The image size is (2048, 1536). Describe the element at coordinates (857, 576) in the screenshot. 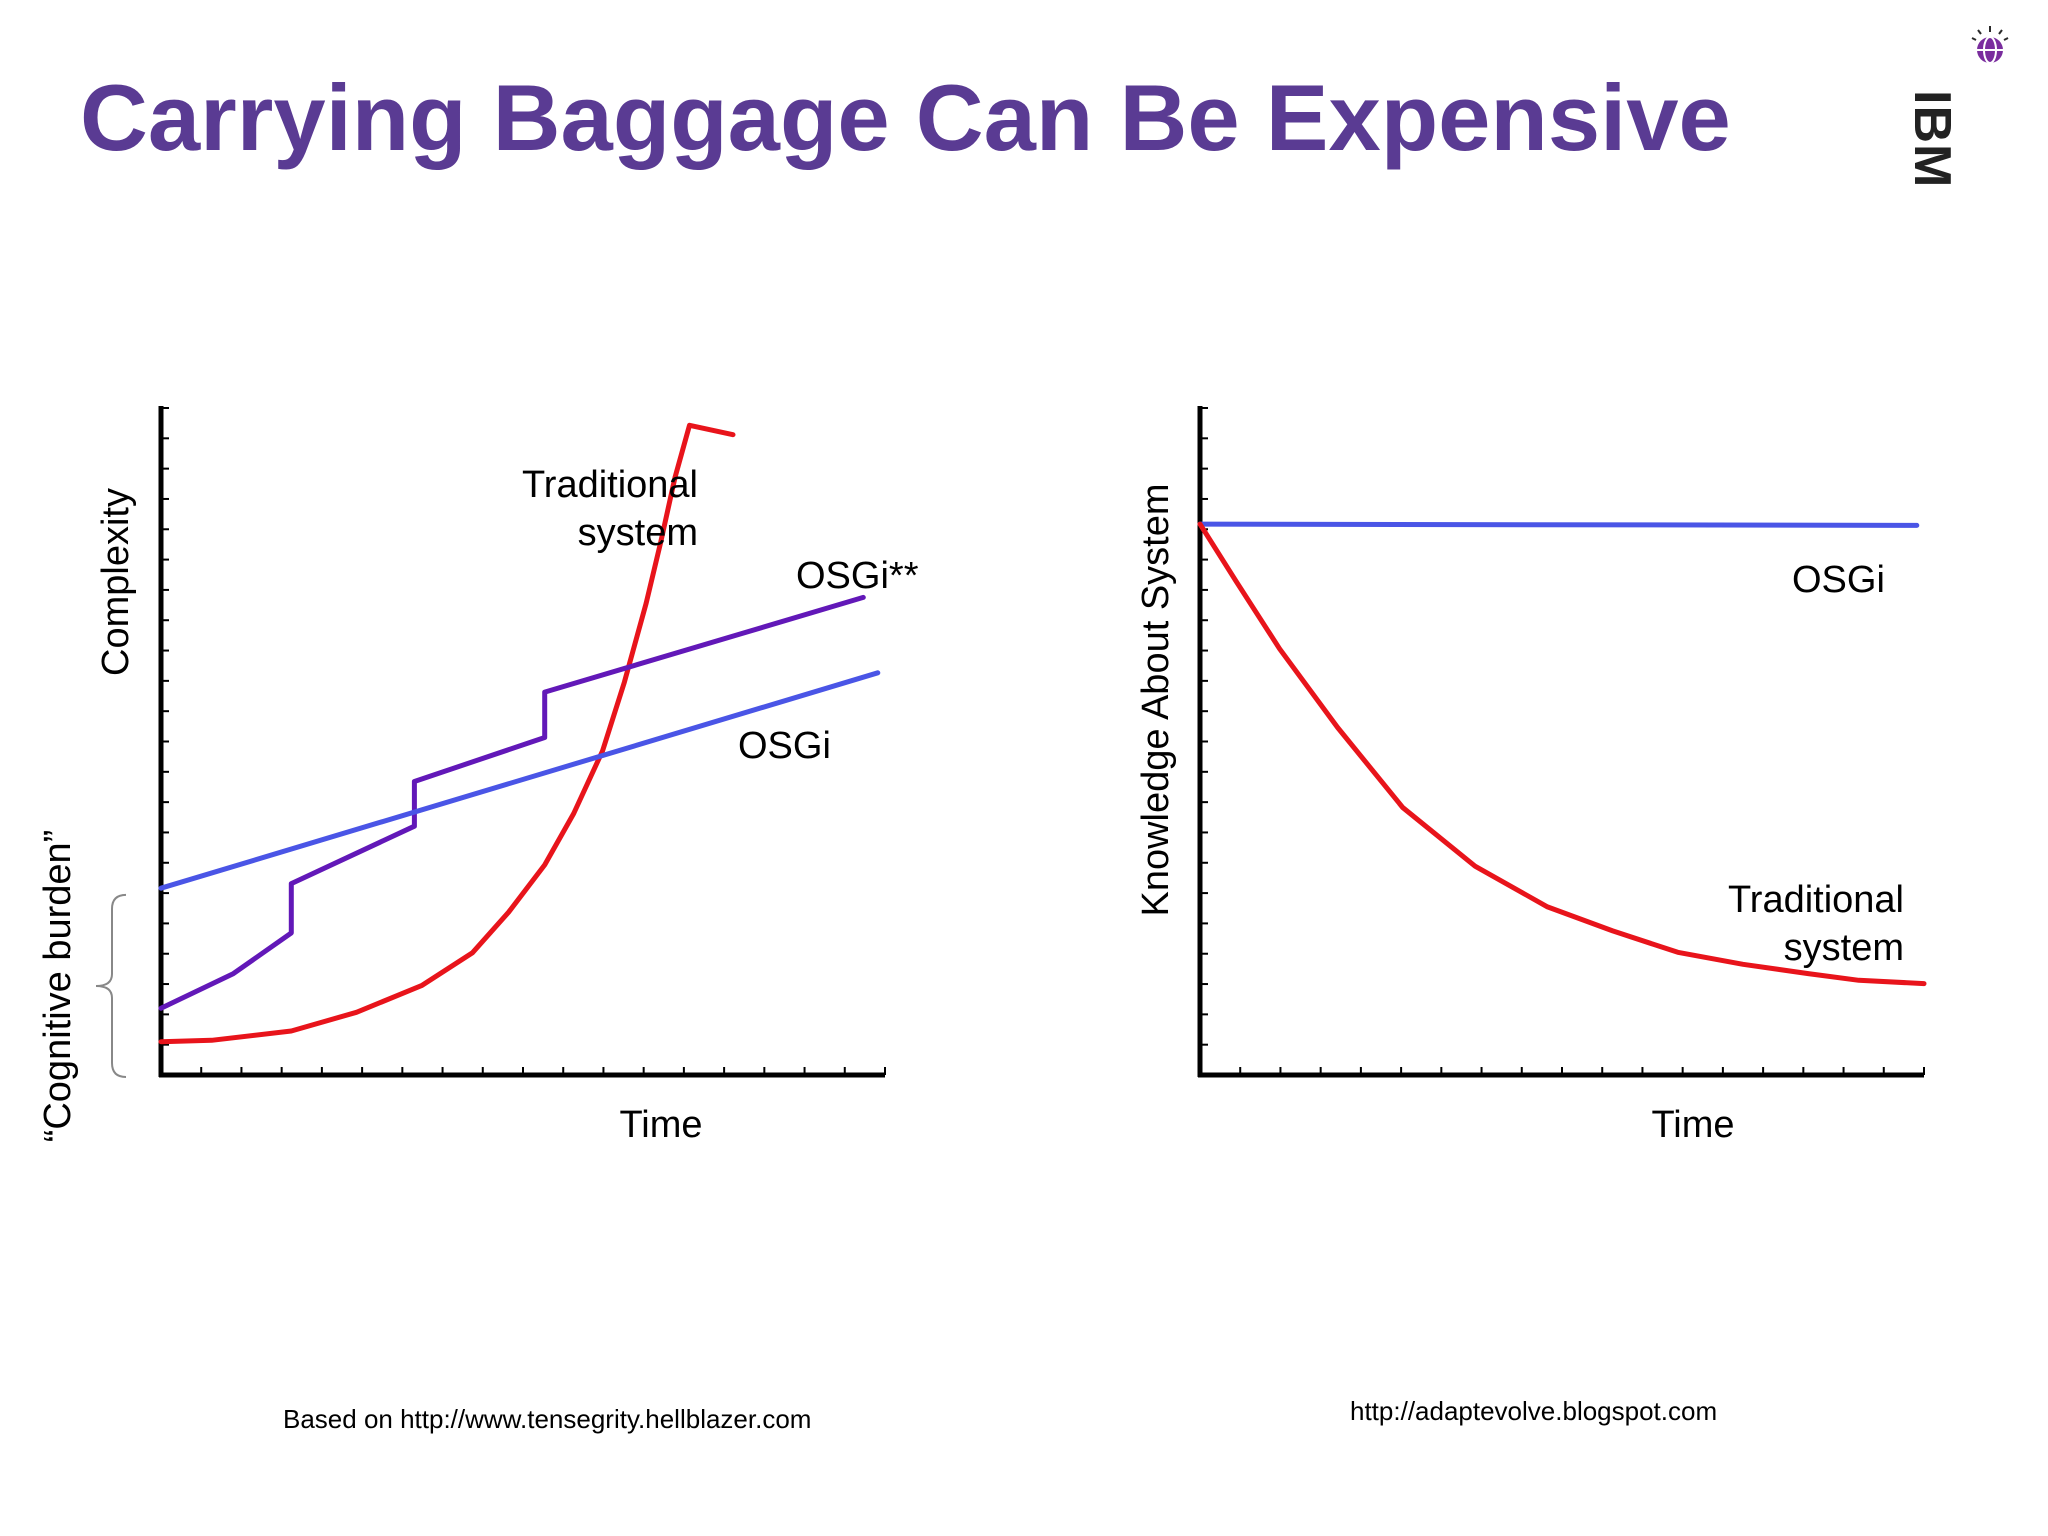

I see `series-label-osgistarstar: OSGi**` at that location.